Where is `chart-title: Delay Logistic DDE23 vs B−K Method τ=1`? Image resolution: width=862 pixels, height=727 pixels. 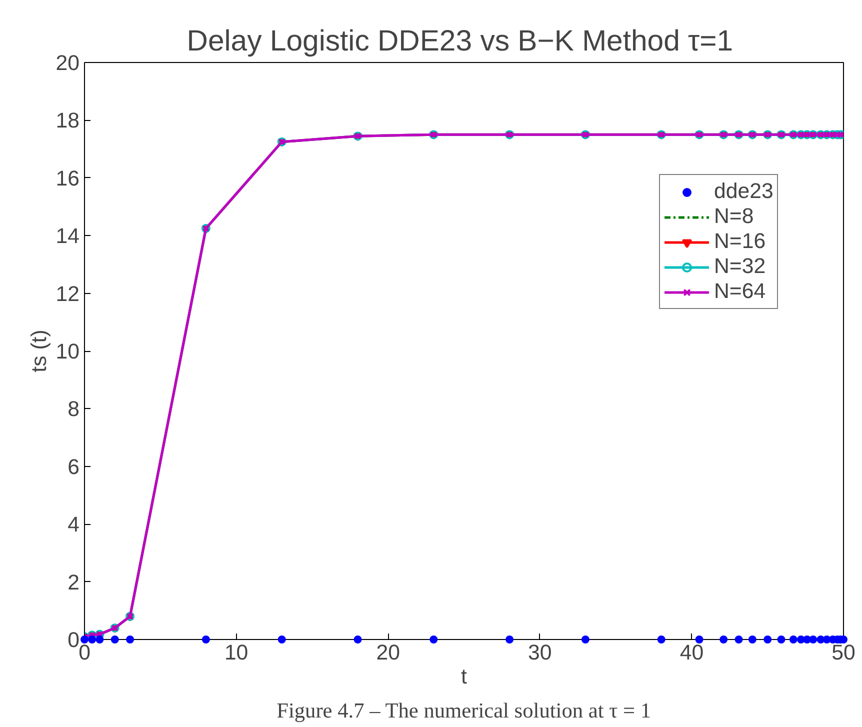 chart-title: Delay Logistic DDE23 vs B−K Method τ=1 is located at coordinates (460, 41).